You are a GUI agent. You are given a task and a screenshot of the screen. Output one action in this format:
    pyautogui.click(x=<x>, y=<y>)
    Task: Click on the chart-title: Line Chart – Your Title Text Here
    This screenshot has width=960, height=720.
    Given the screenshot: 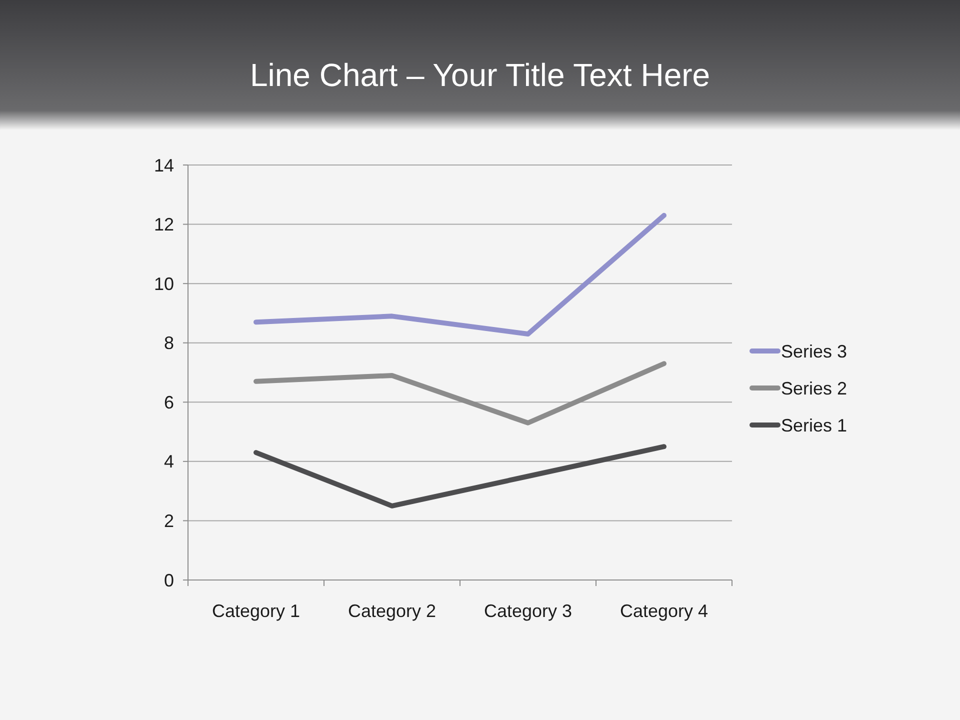 What is the action you would take?
    pyautogui.click(x=480, y=75)
    